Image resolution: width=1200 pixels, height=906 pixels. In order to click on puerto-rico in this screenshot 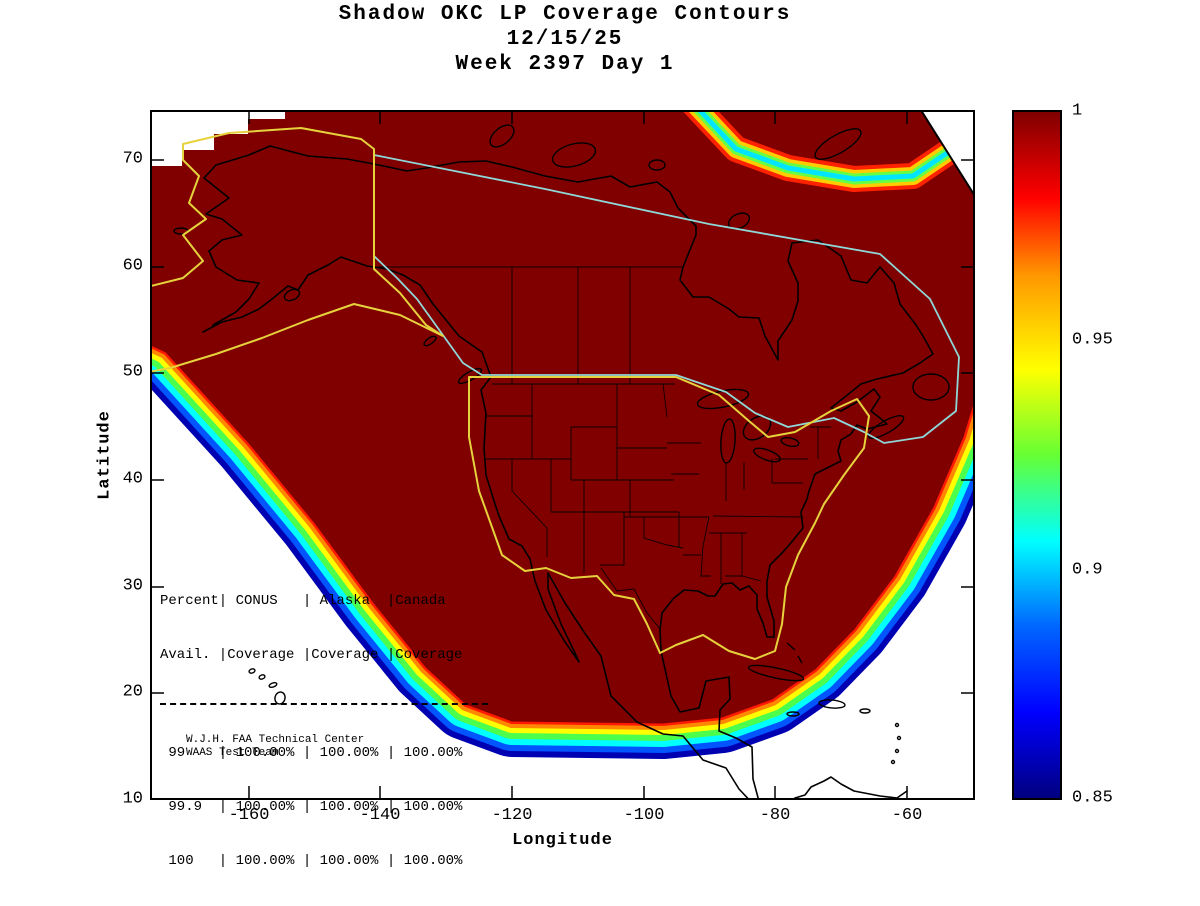, I will do `click(865, 711)`.